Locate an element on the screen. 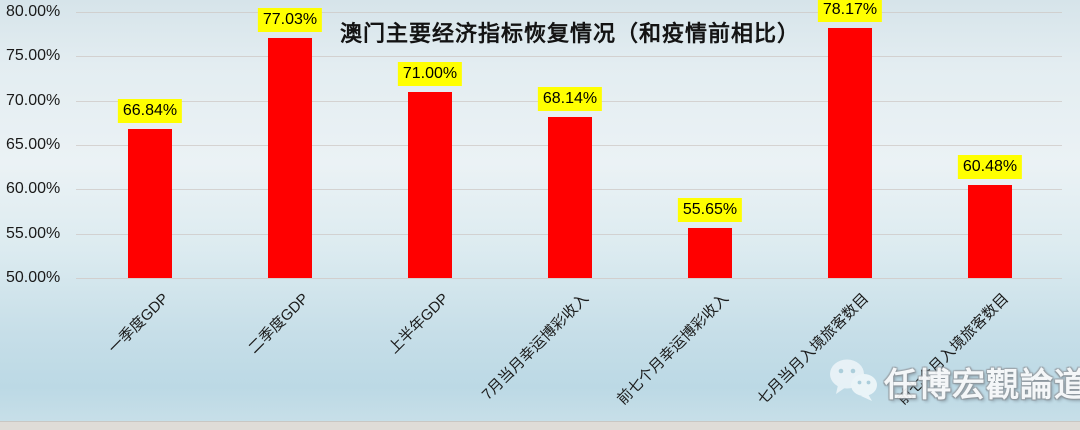  bar-value-label: 78.17% is located at coordinates (850, 11).